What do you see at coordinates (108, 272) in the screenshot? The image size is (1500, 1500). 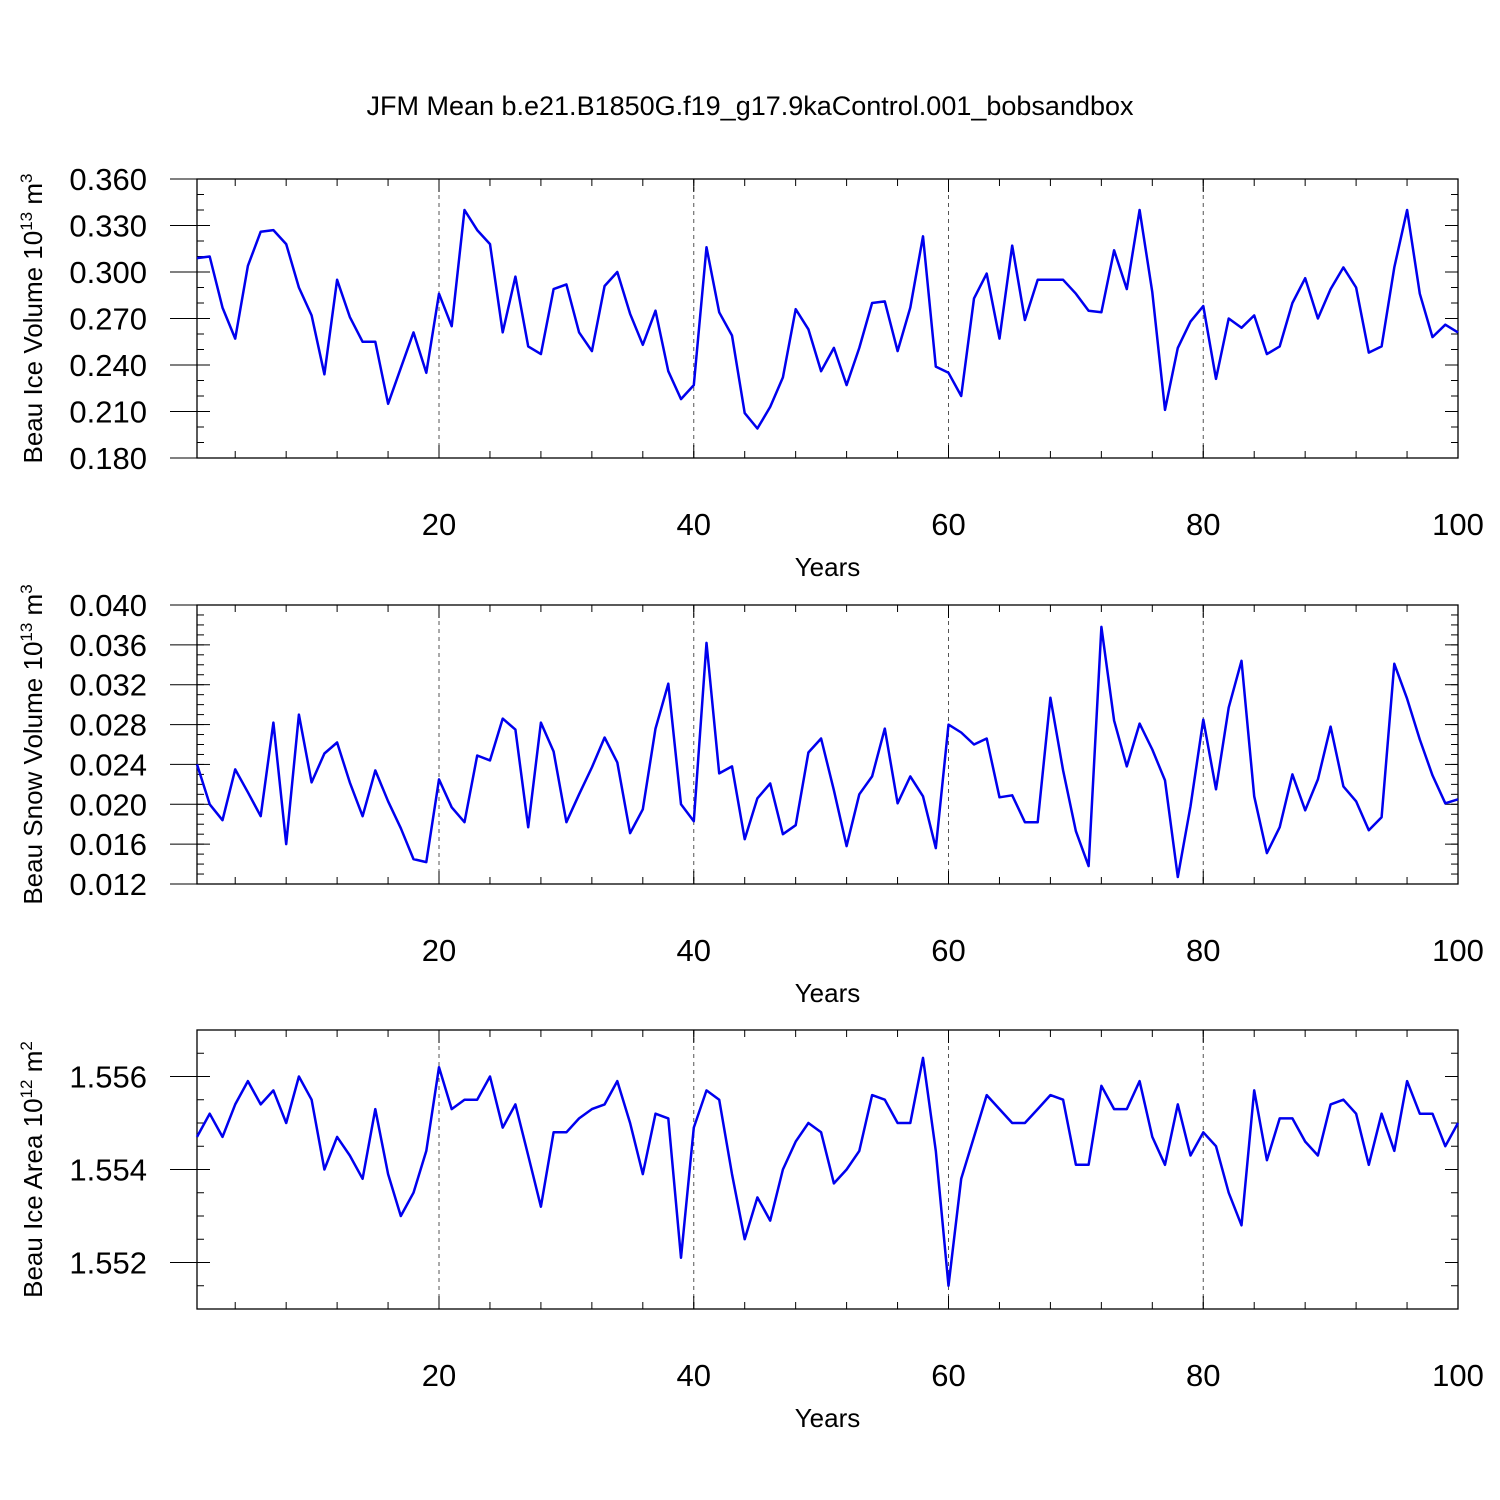 I see `y-tick-label: 0.300` at bounding box center [108, 272].